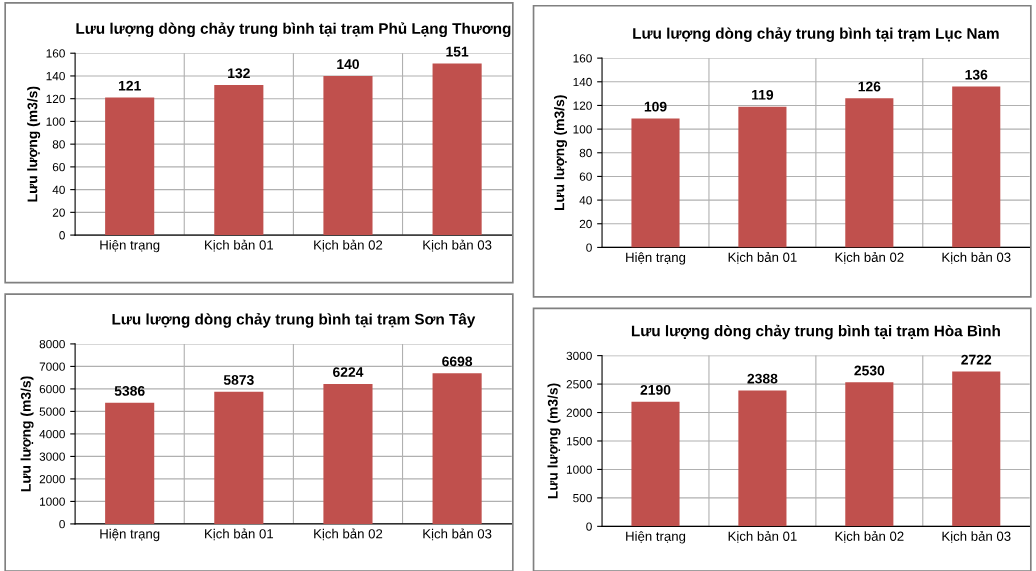 The height and width of the screenshot is (571, 1036). What do you see at coordinates (763, 94) in the screenshot?
I see `data-label: 119` at bounding box center [763, 94].